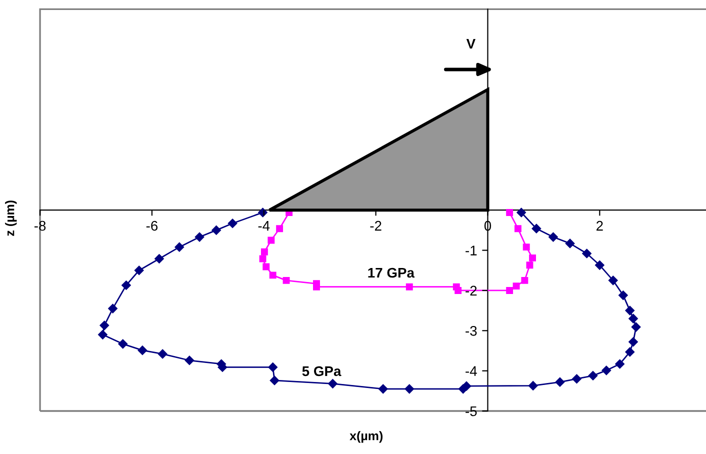 The image size is (706, 454). What do you see at coordinates (471, 331) in the screenshot?
I see `y-tick-label: -3` at bounding box center [471, 331].